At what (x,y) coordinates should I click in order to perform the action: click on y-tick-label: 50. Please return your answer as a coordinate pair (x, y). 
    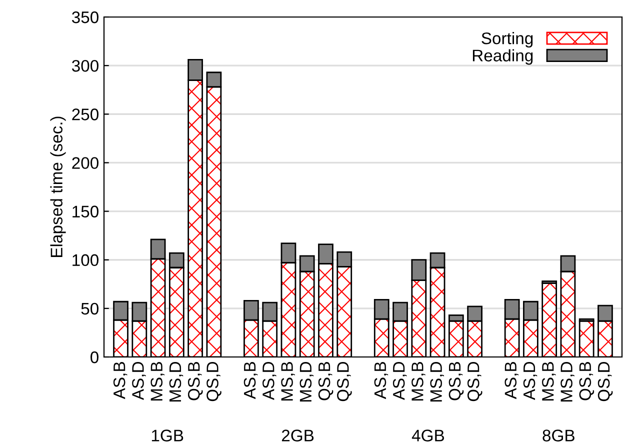
    Looking at the image, I should click on (89, 308).